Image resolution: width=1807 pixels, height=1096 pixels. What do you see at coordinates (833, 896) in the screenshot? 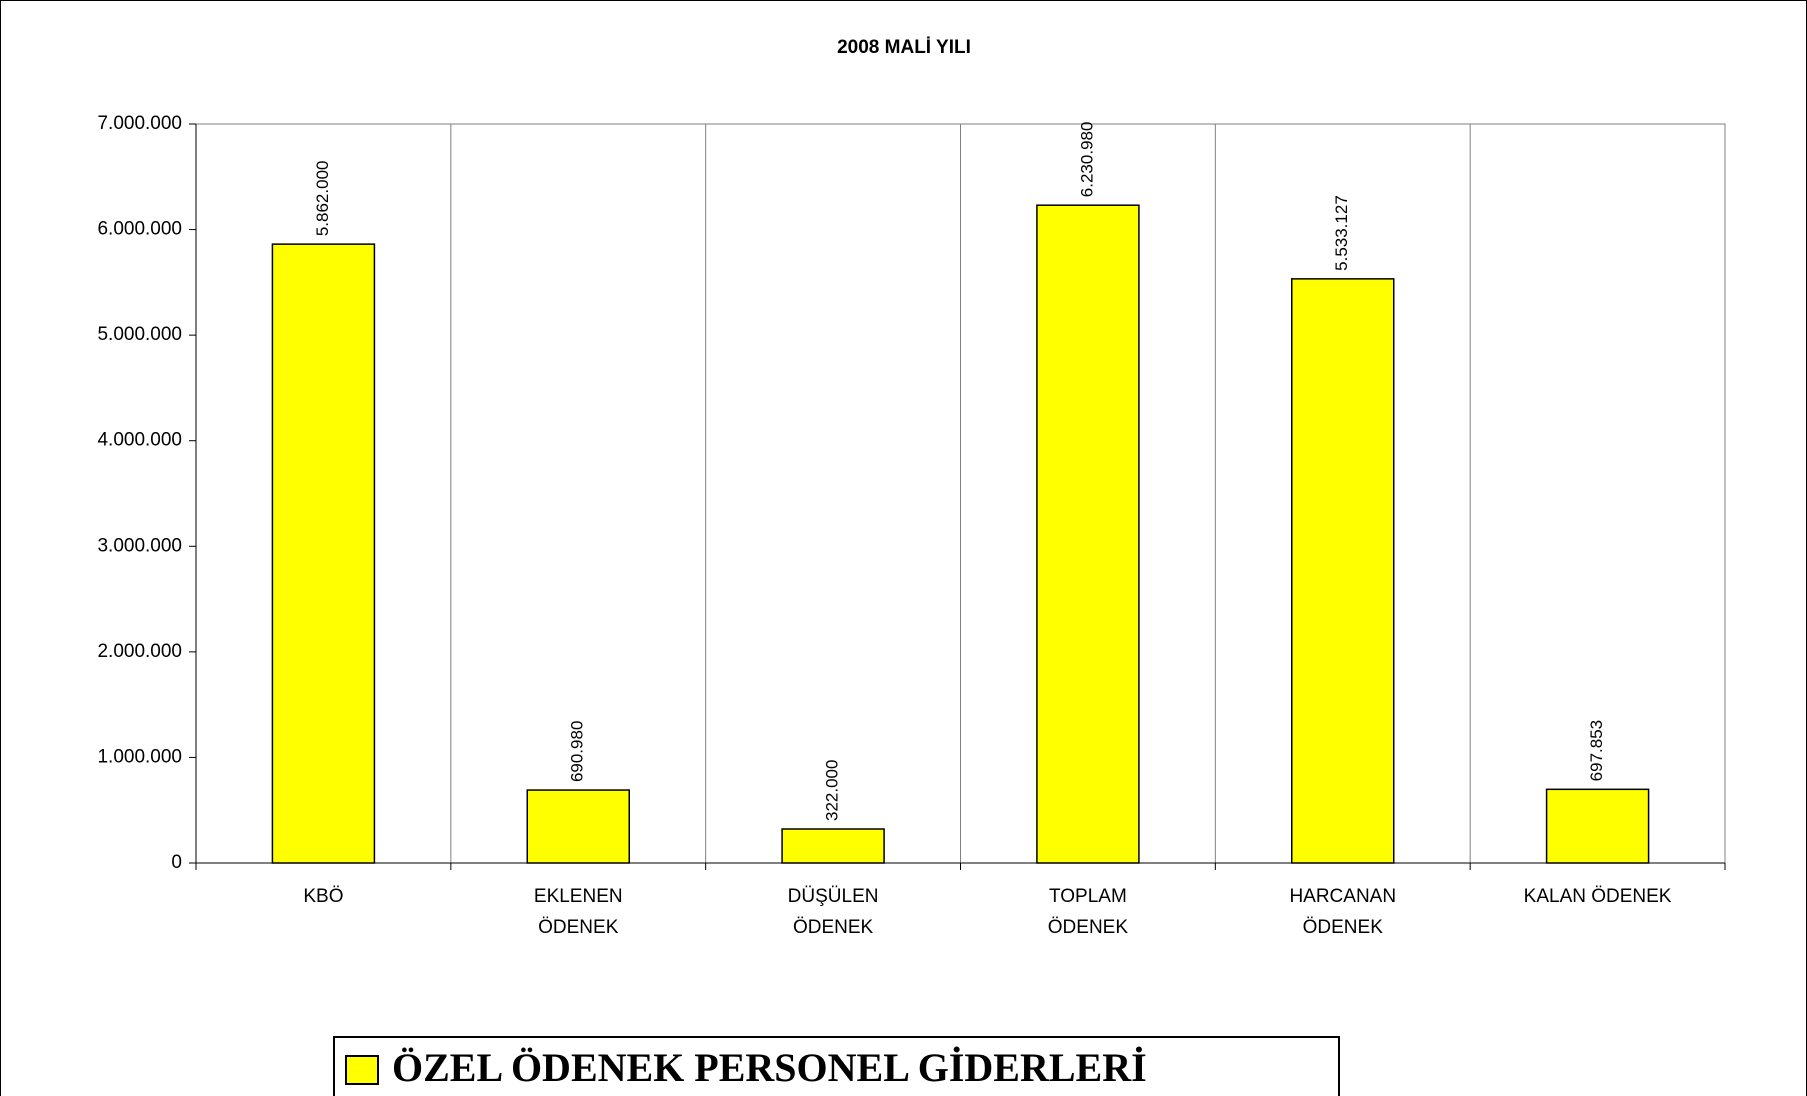
I see `x-tick-label-line: DÜŞÜLEN` at bounding box center [833, 896].